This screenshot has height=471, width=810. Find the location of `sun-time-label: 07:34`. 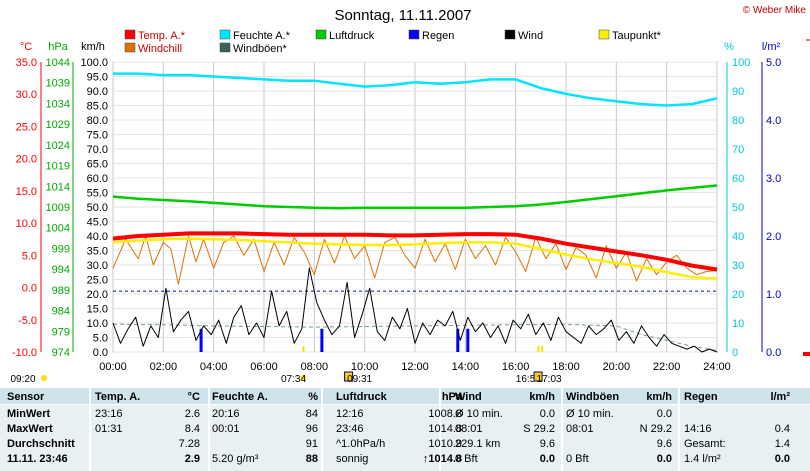

sun-time-label: 07:34 is located at coordinates (293, 379).